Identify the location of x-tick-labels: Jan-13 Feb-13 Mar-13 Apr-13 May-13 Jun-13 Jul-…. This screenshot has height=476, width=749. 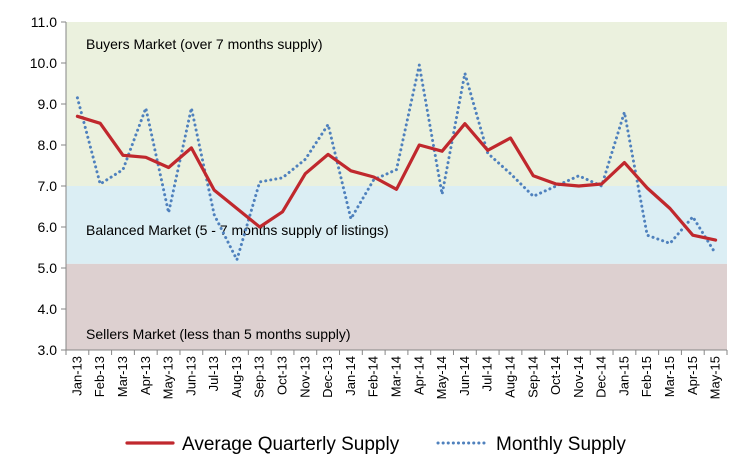
(396, 374).